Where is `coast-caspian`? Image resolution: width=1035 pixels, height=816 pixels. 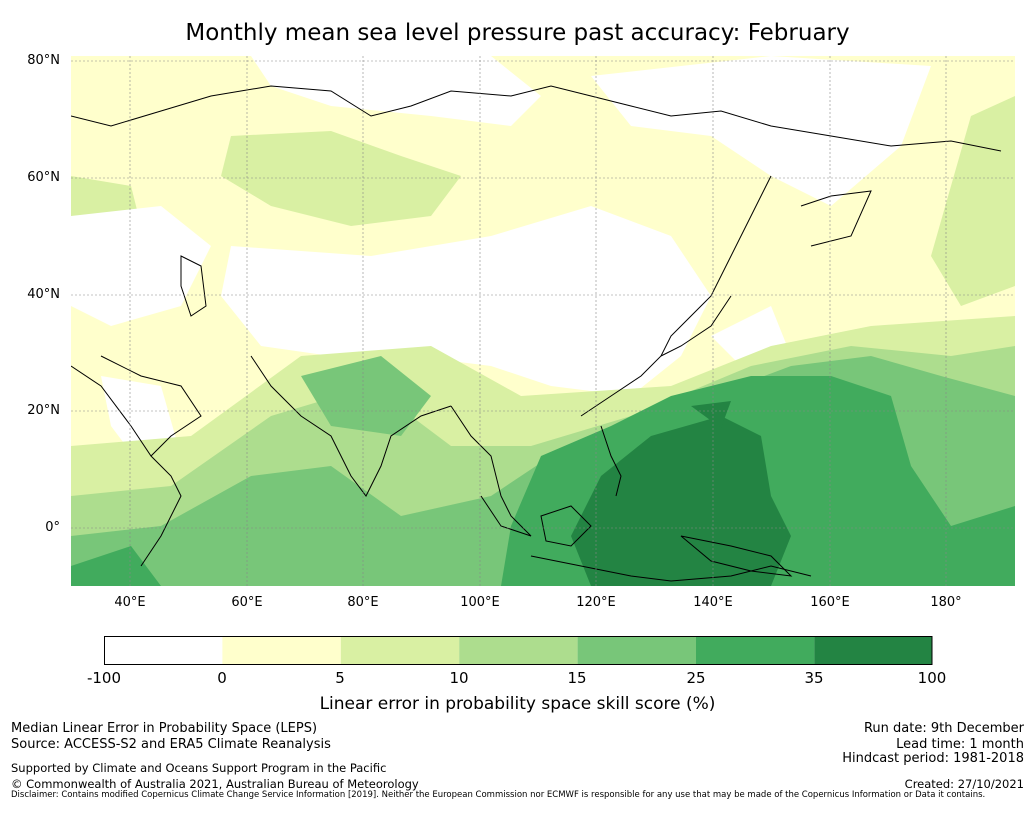
coast-caspian is located at coordinates (193, 286).